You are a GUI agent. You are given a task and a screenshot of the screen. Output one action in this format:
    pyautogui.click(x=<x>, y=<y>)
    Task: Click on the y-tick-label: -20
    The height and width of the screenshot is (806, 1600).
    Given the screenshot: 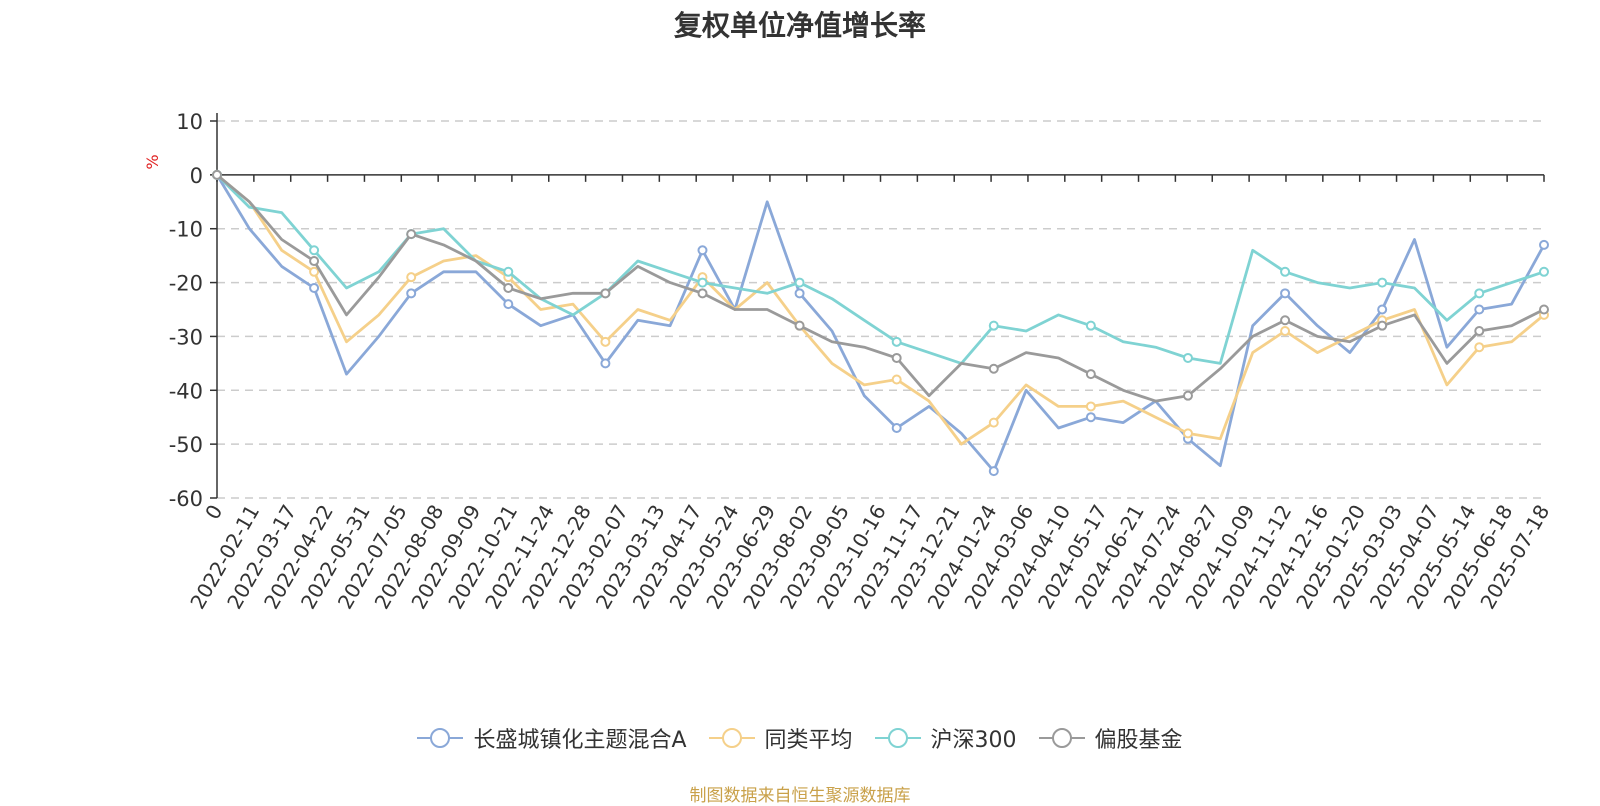 What is the action you would take?
    pyautogui.click(x=186, y=284)
    